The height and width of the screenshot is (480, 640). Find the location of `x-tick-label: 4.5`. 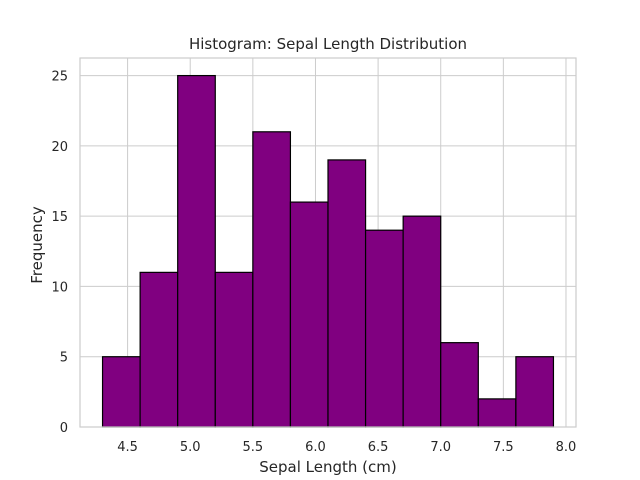

x-tick-label: 4.5 is located at coordinates (127, 447).